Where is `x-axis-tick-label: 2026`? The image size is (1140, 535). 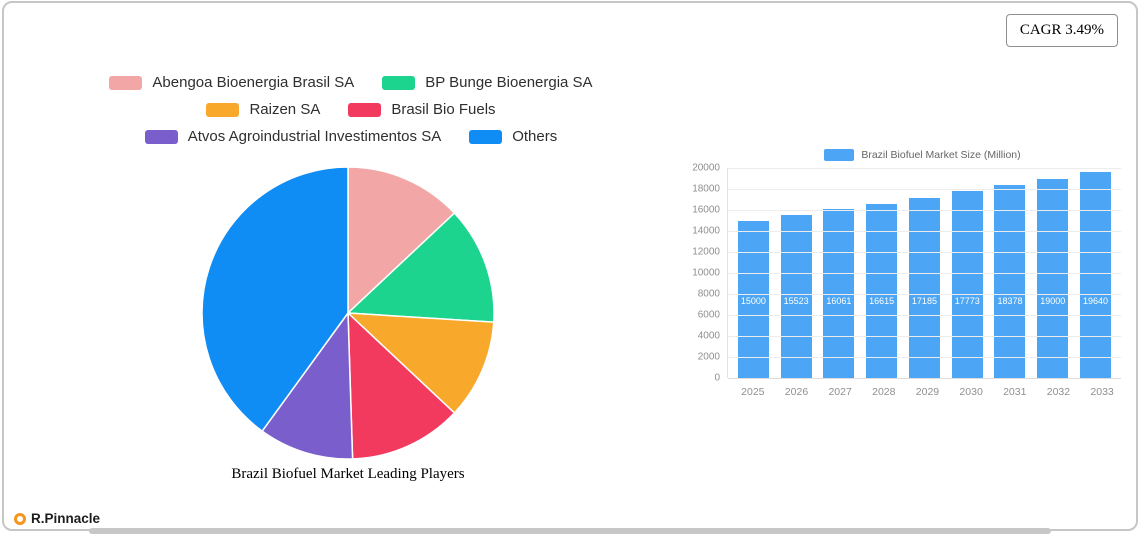 x-axis-tick-label: 2026 is located at coordinates (796, 392).